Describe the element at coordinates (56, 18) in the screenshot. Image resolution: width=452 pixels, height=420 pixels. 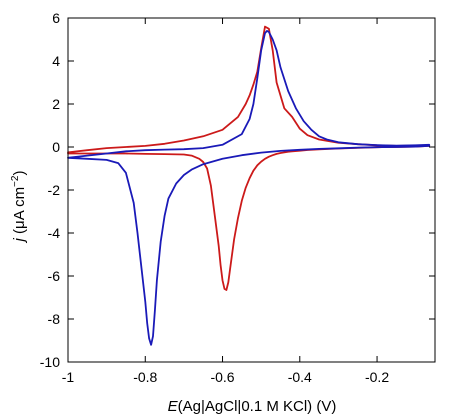
I see `y-tick-label: 6` at that location.